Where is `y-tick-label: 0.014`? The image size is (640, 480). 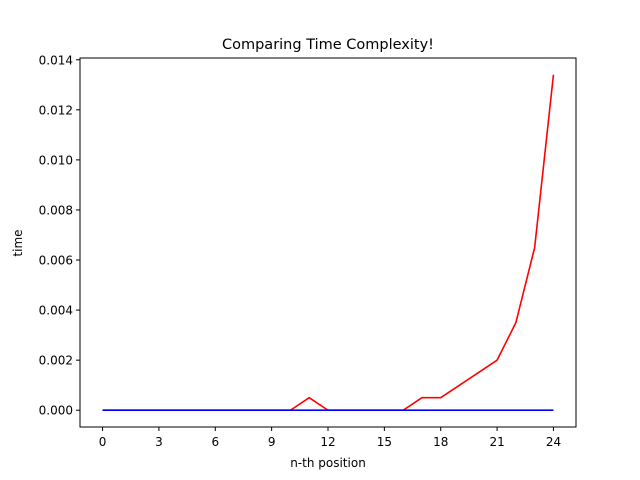 y-tick-label: 0.014 is located at coordinates (56, 60).